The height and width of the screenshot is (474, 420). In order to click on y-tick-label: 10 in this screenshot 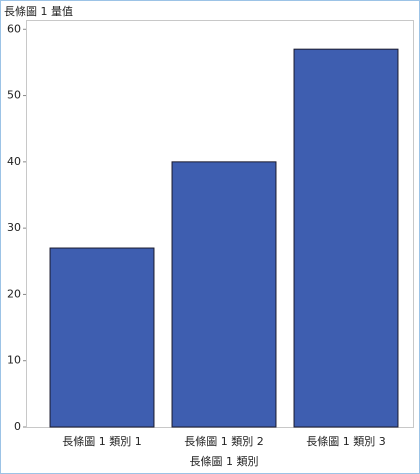, I will do `click(14, 360)`.